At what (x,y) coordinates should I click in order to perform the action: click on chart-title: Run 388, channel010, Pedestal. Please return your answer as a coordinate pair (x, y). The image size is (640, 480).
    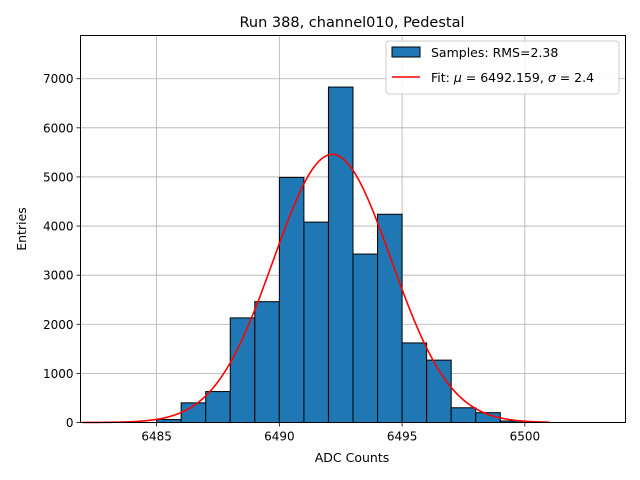
    Looking at the image, I should click on (351, 23).